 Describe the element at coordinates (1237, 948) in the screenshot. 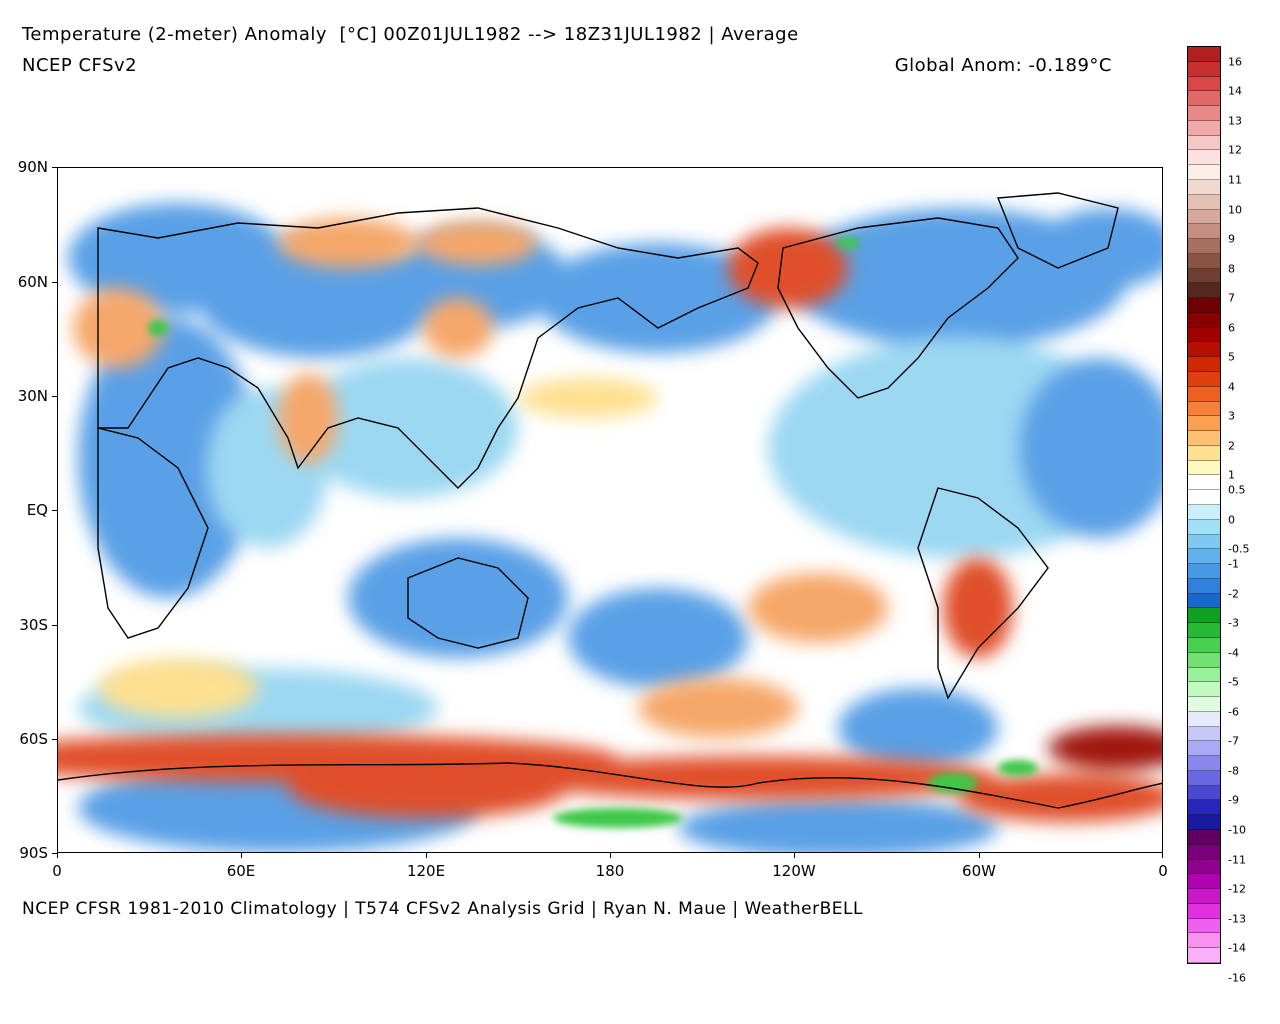

I see `colorbar-label: -14` at that location.